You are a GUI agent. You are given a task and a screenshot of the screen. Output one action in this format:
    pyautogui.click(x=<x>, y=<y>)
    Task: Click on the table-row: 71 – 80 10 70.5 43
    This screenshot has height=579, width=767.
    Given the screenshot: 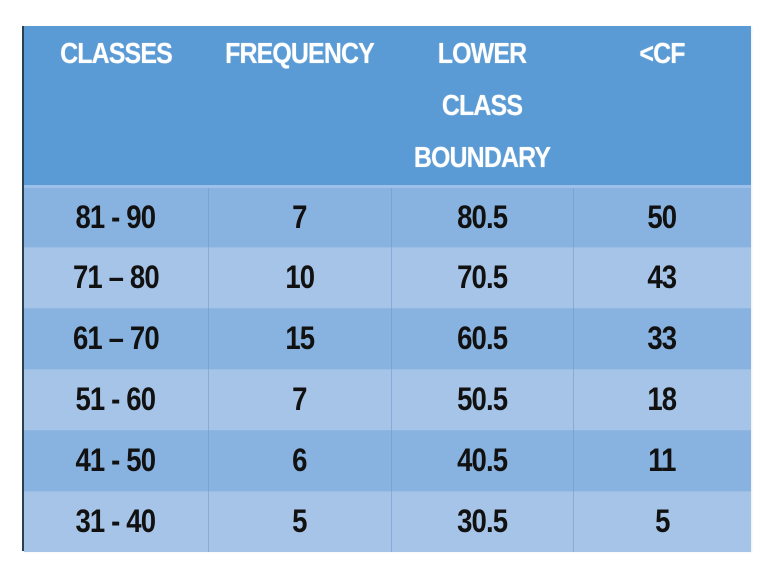 What is the action you would take?
    pyautogui.click(x=387, y=277)
    